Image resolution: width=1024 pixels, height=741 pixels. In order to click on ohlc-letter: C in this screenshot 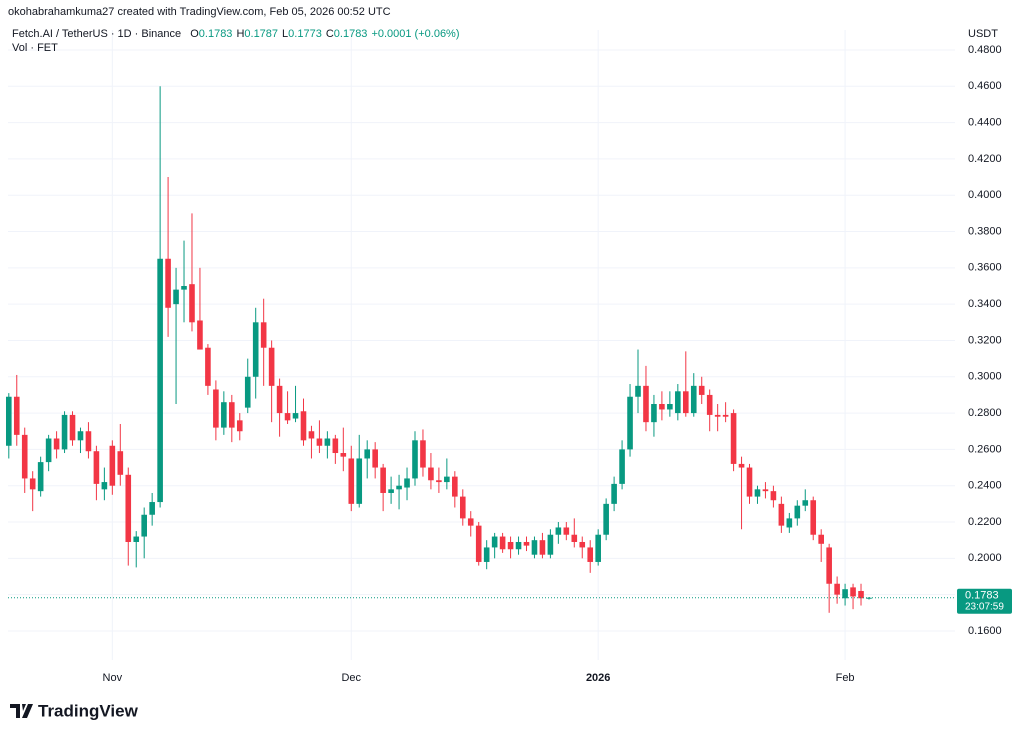, I will do `click(330, 34)`.